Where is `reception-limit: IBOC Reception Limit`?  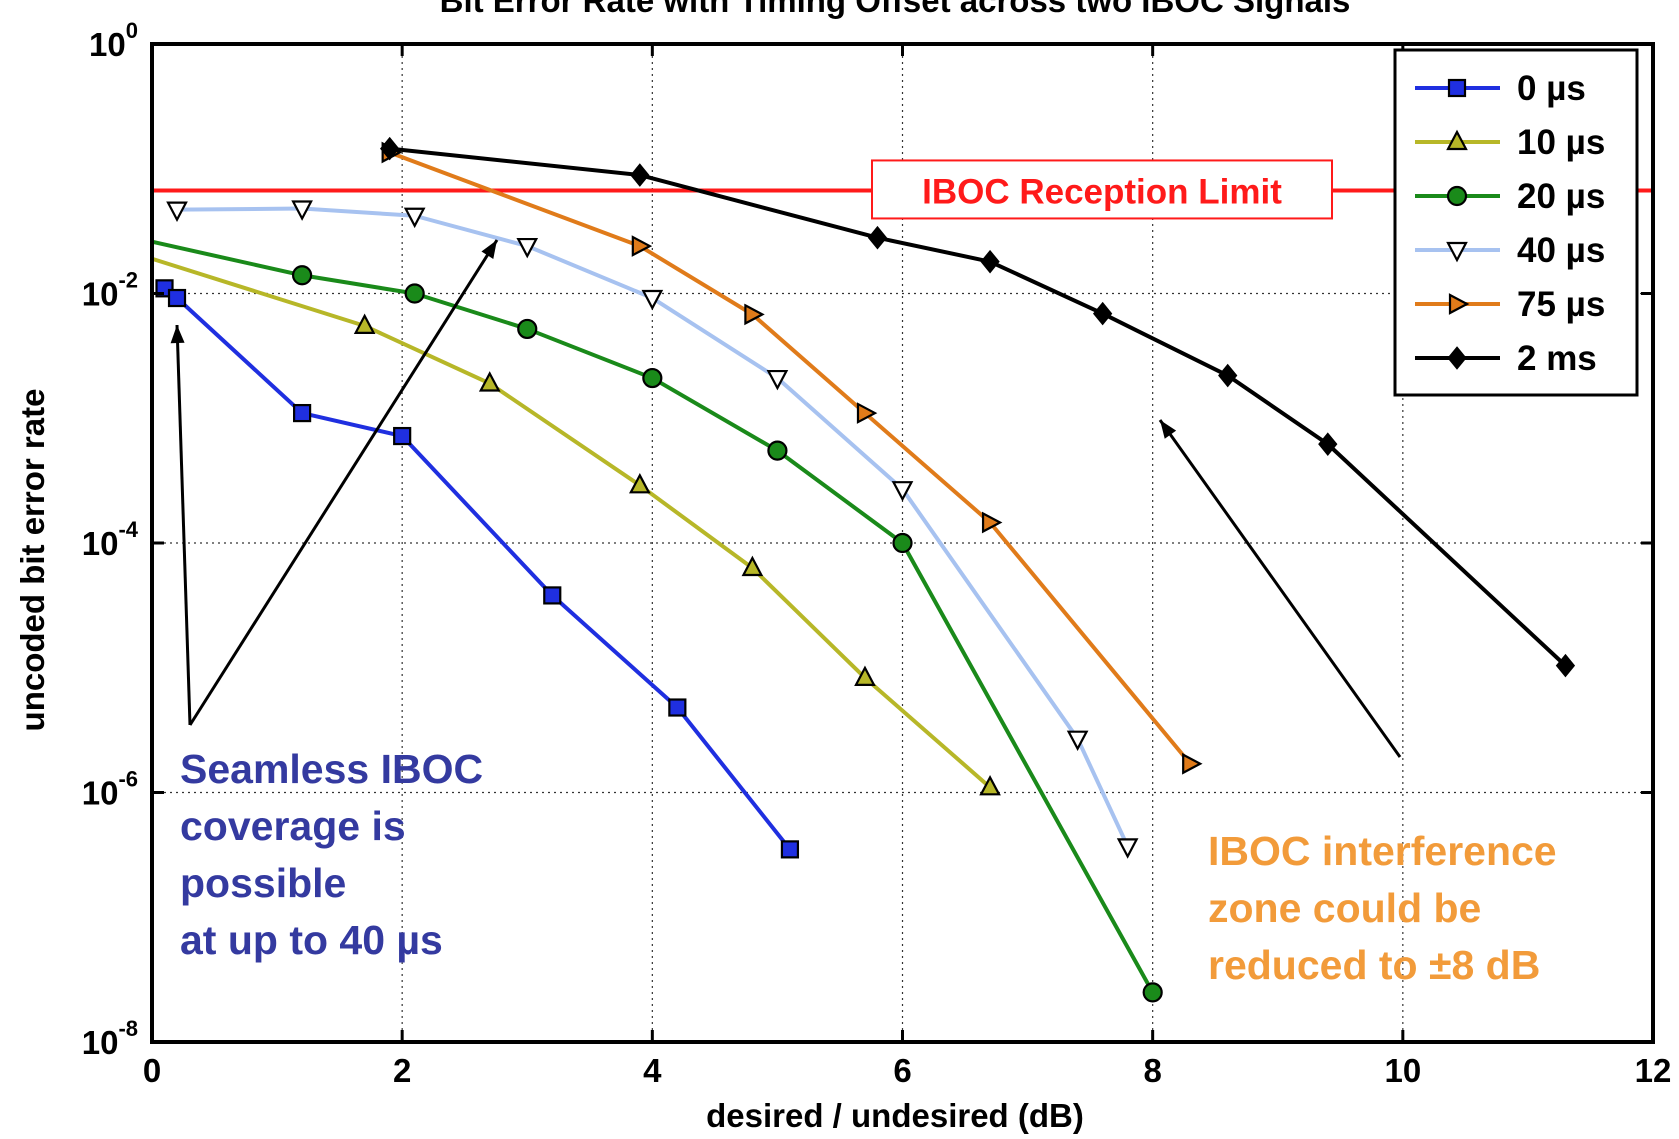 reception-limit: IBOC Reception Limit is located at coordinates (902, 189).